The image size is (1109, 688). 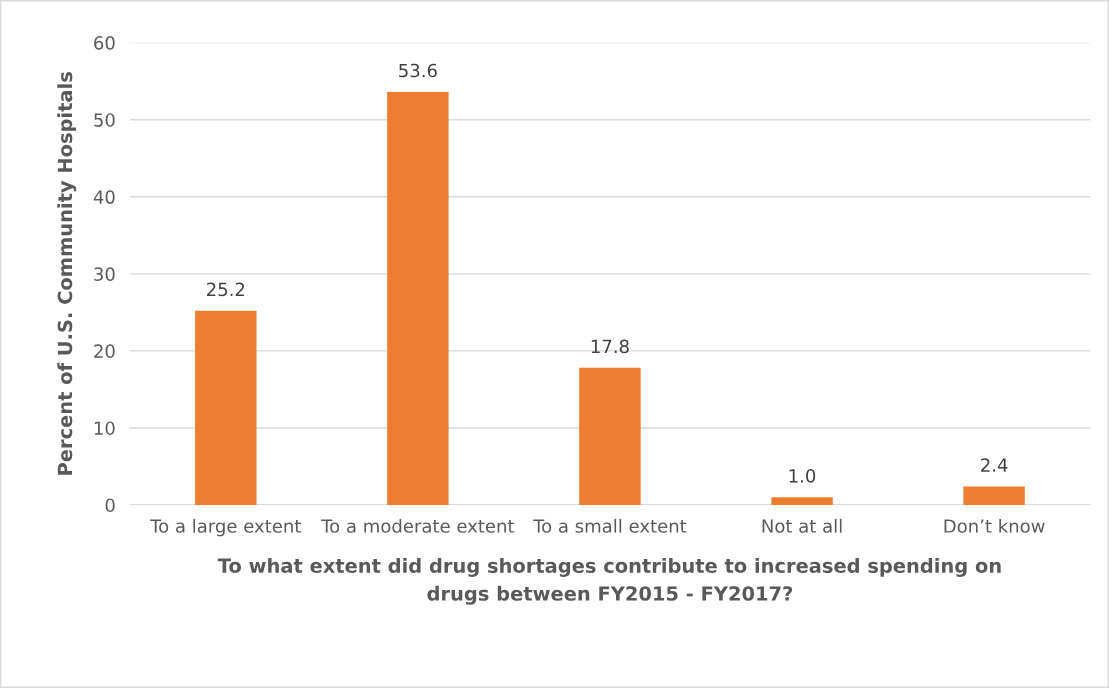 I want to click on data-label: 25.2, so click(x=226, y=289).